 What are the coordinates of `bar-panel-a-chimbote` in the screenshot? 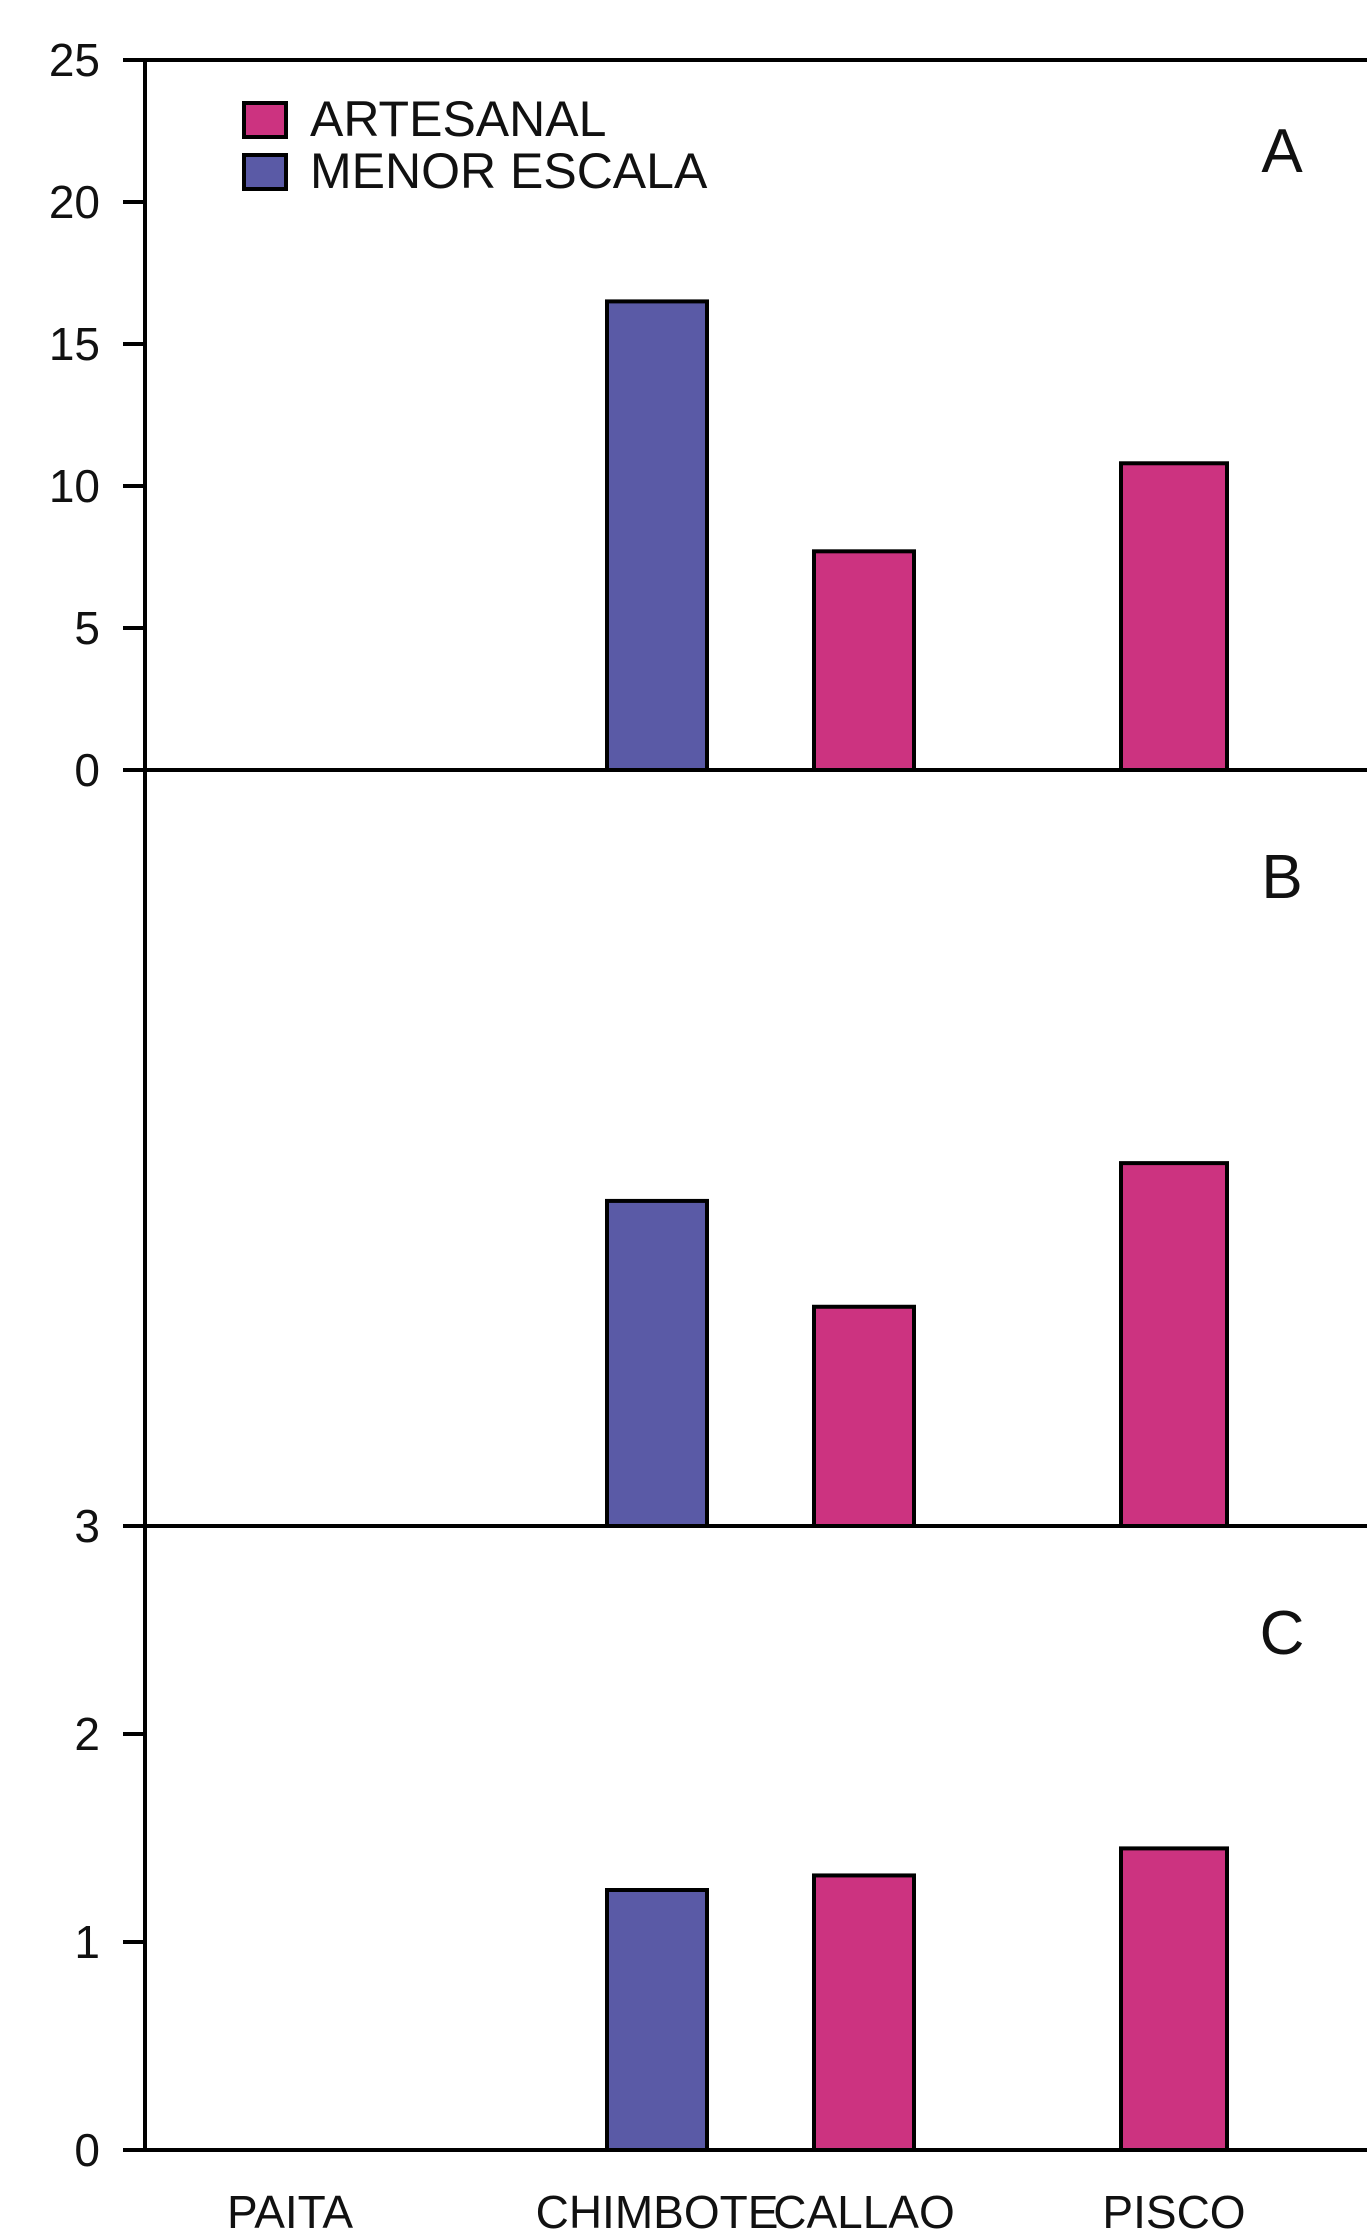 It's located at (657, 535).